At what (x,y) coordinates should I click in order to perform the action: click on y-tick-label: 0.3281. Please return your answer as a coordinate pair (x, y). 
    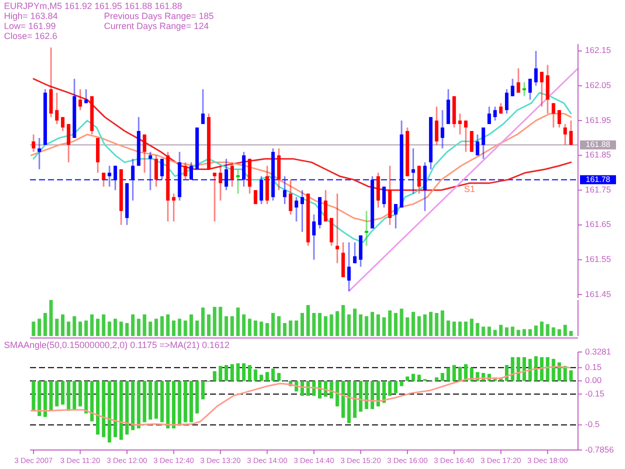
    Looking at the image, I should click on (598, 351).